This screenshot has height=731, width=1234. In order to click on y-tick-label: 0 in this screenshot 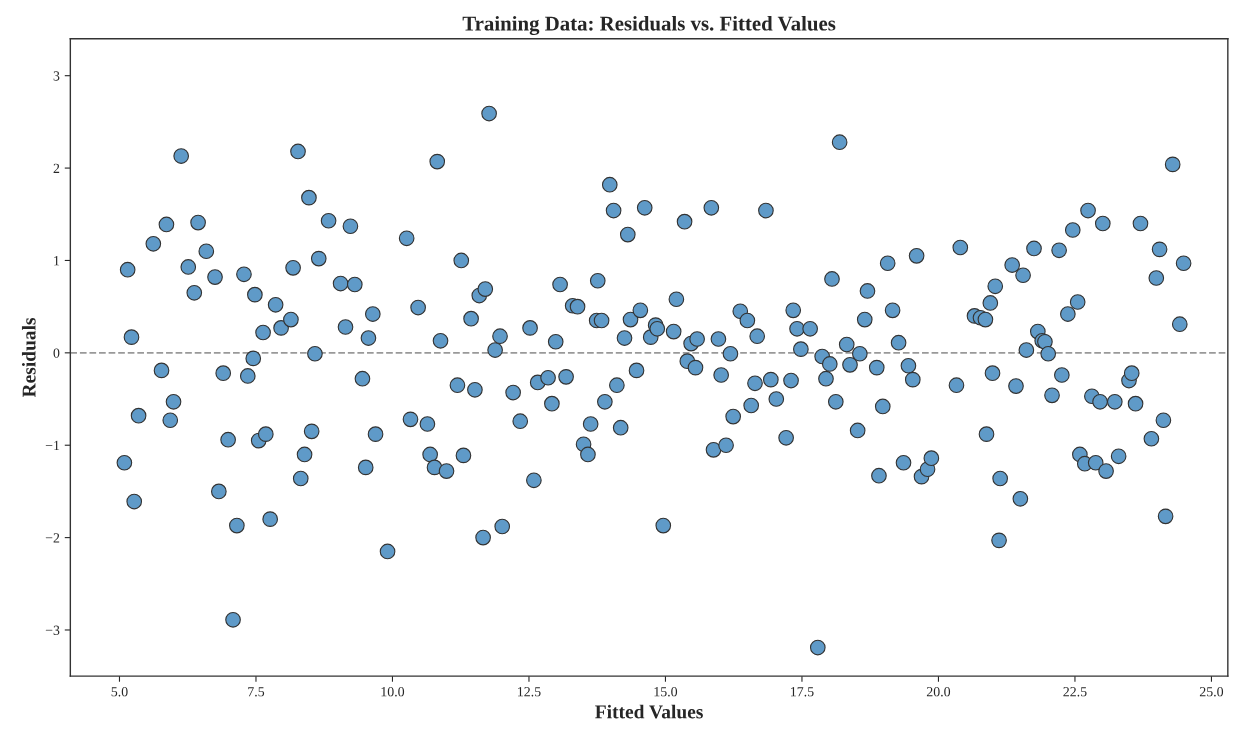, I will do `click(56, 353)`.